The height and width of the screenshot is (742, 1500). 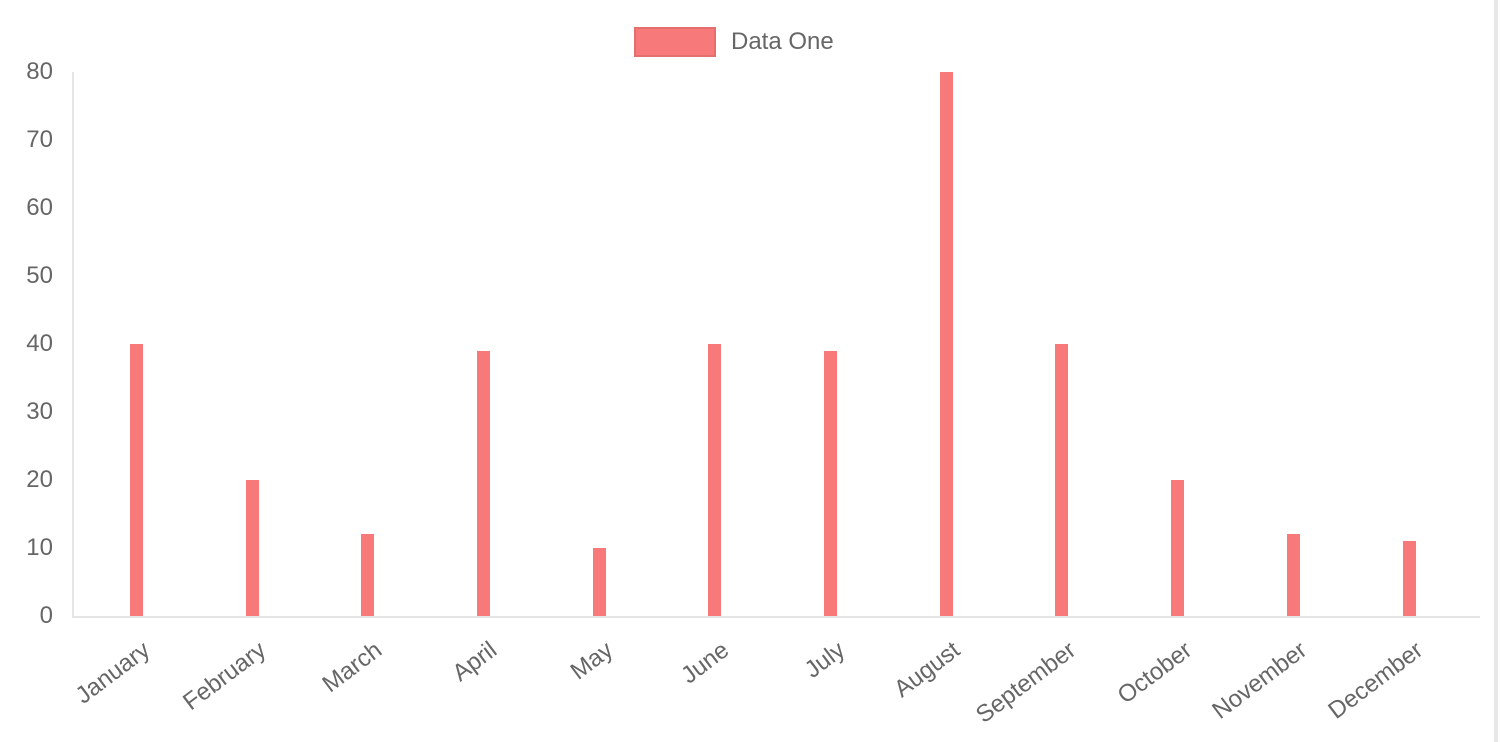 I want to click on bar-august, so click(x=946, y=344).